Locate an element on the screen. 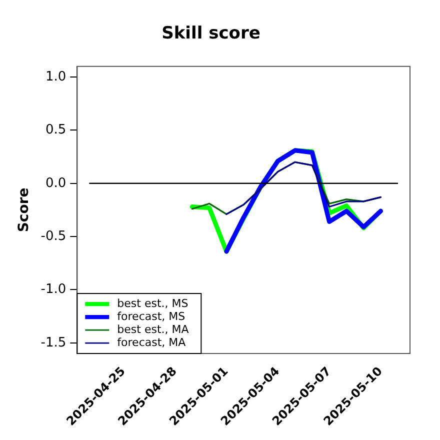  legend-label: forecast, MS is located at coordinates (151, 316).